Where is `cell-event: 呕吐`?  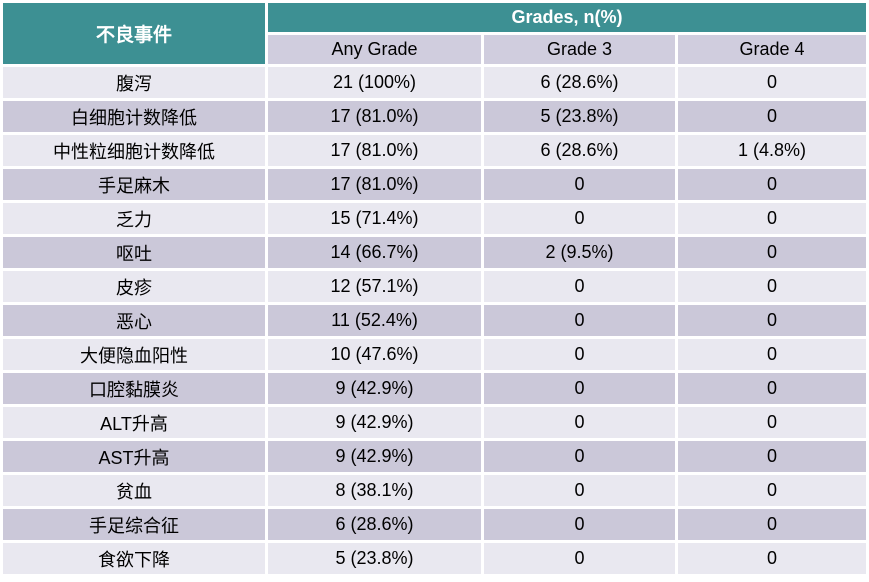 cell-event: 呕吐 is located at coordinates (134, 252).